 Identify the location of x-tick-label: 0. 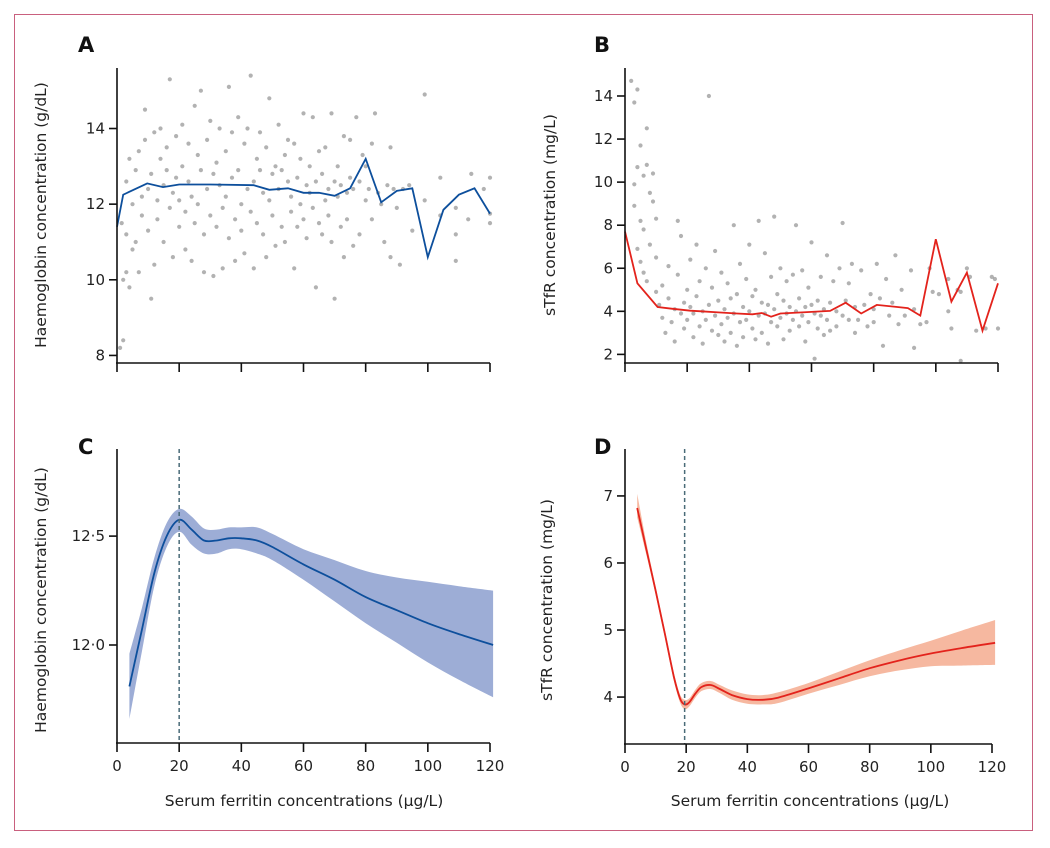
(117, 766).